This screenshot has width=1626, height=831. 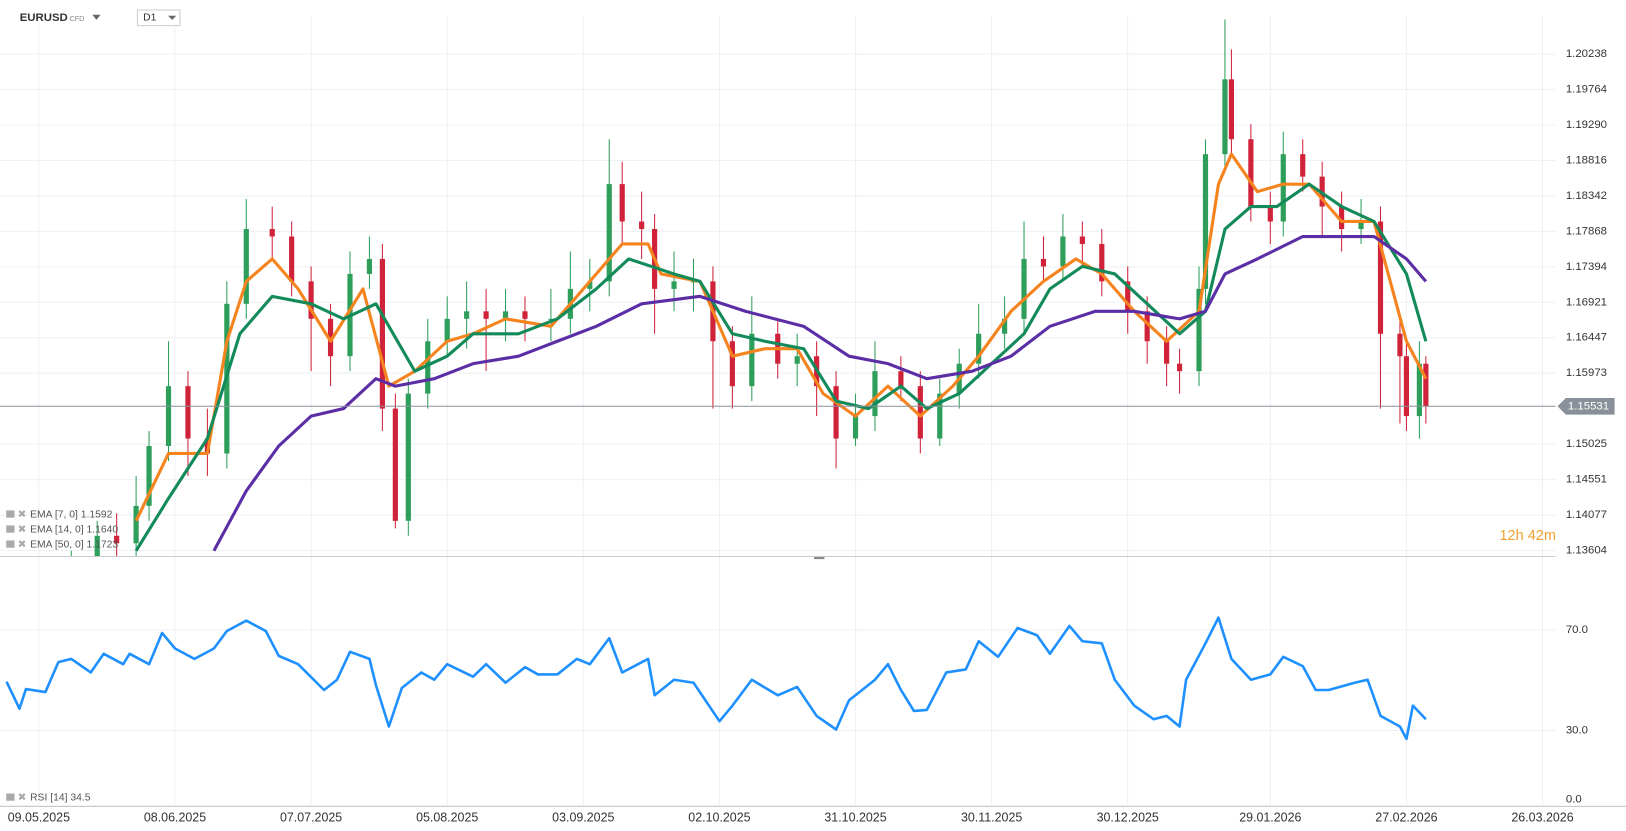 What do you see at coordinates (74, 529) in the screenshot?
I see `legend-entry: EMA [14, 0] 1.1640` at bounding box center [74, 529].